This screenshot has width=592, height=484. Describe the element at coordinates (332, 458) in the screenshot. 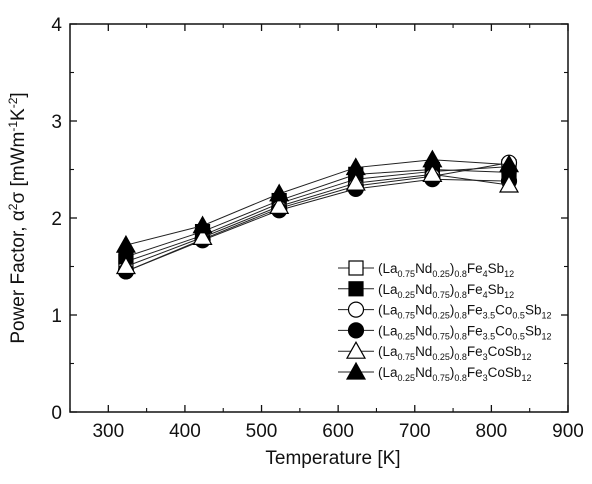

I see `x-axis-label: Temperature [K]` at that location.